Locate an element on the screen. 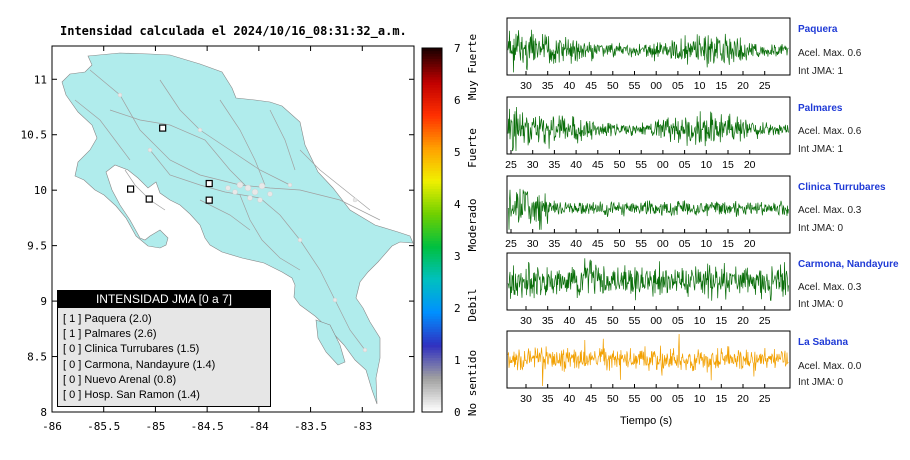 The height and width of the screenshot is (460, 910). trace-panel: 30 35 40 45 50 55 00 05 10 15 20 25 is located at coordinates (648, 289).